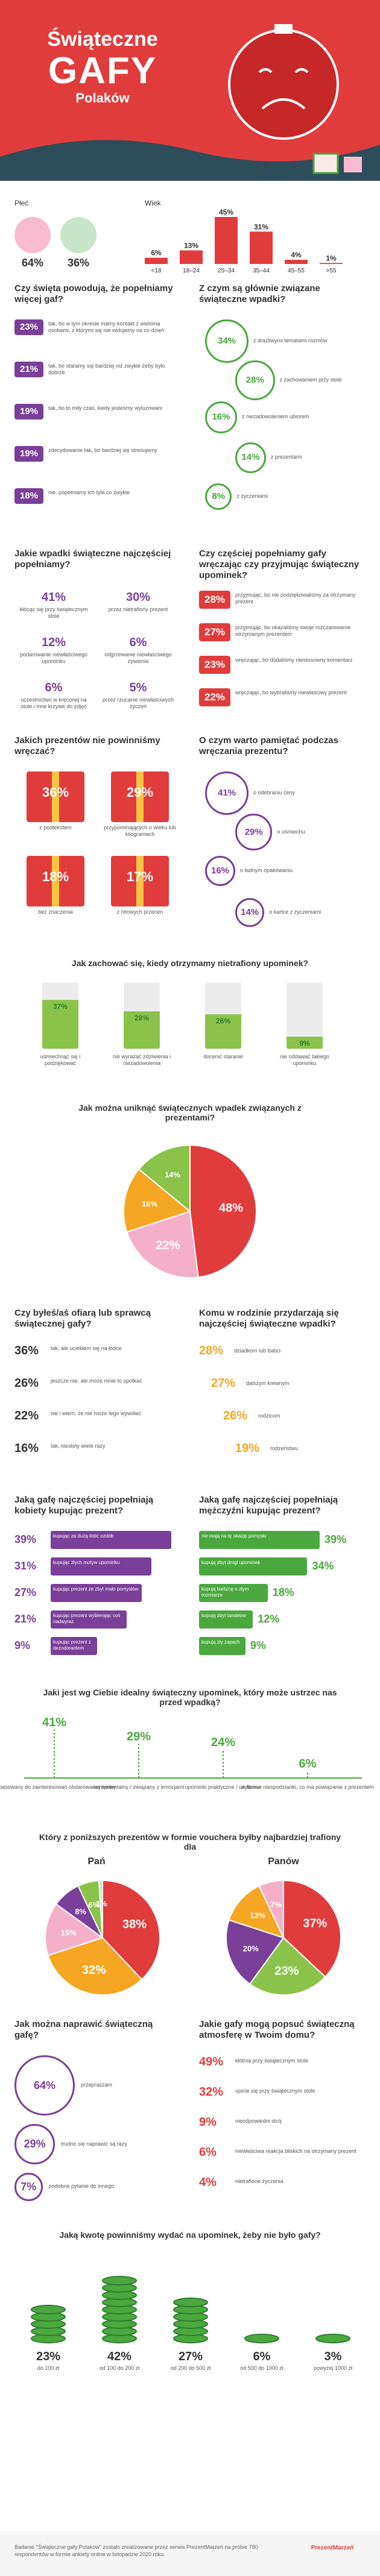  I want to click on wreczajac-value: 22%, so click(214, 697).